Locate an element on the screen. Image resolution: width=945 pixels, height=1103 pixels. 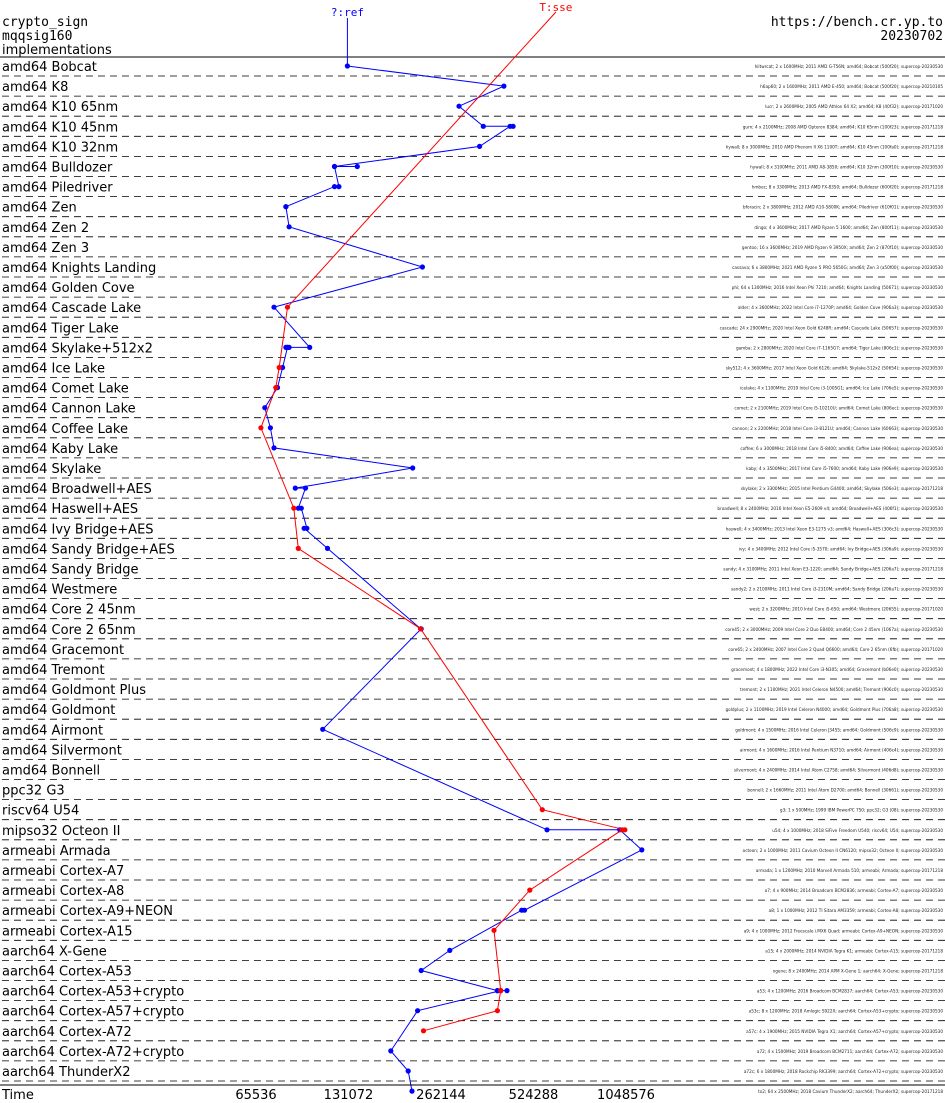
x-tick-label: 524288 is located at coordinates (534, 1095).